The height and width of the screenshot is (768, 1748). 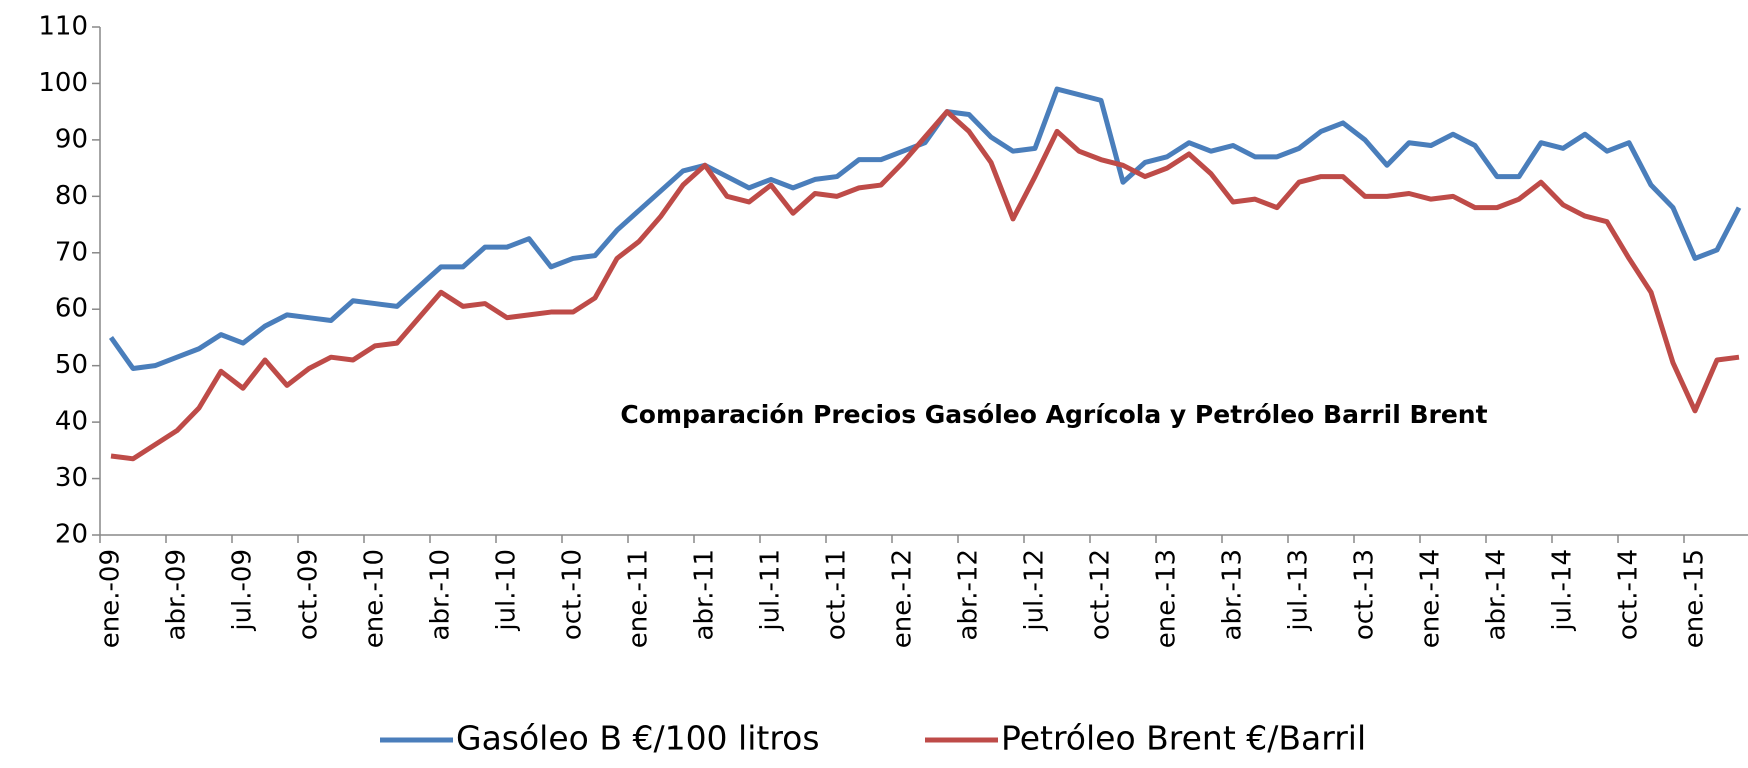 I want to click on x-tick-label: jul.-10, so click(x=507, y=590).